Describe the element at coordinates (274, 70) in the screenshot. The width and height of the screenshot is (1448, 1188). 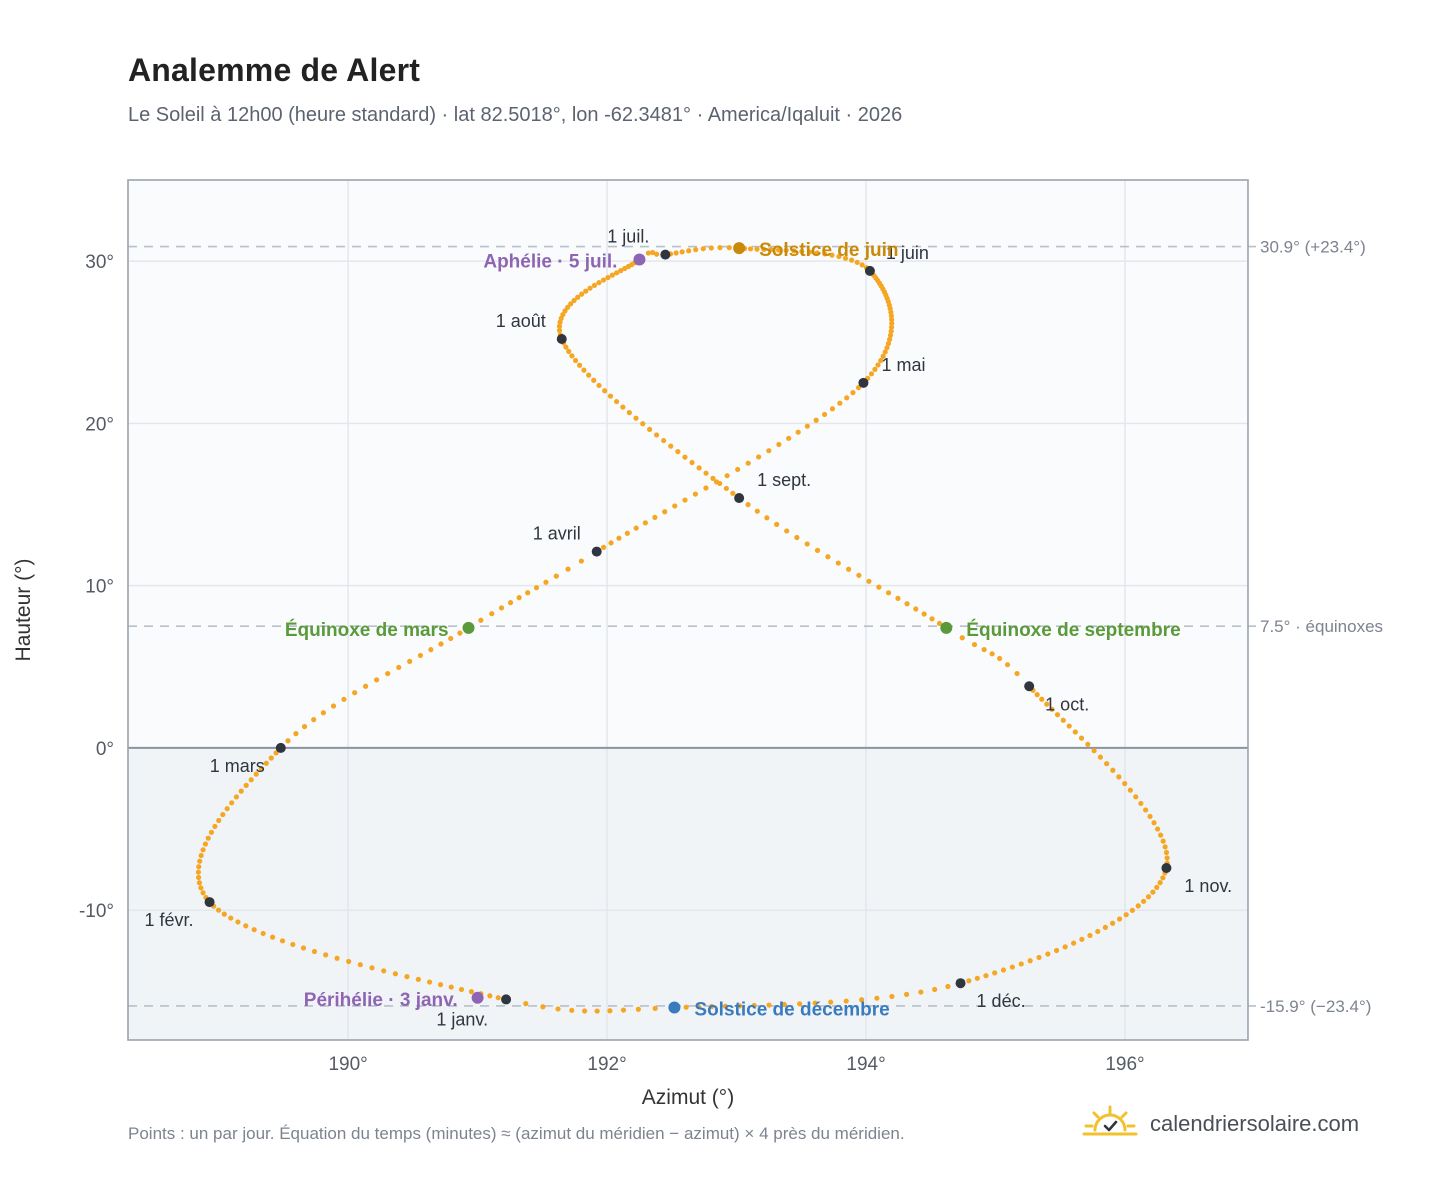
I see `chart-title: Analemme de Alert` at that location.